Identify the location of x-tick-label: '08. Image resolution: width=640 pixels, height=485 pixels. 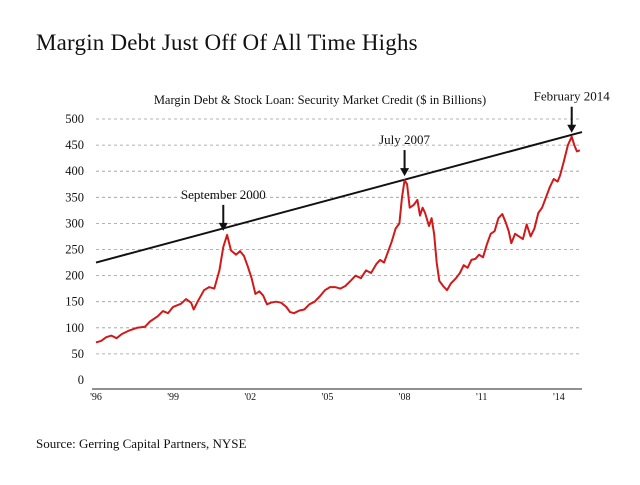
(405, 397).